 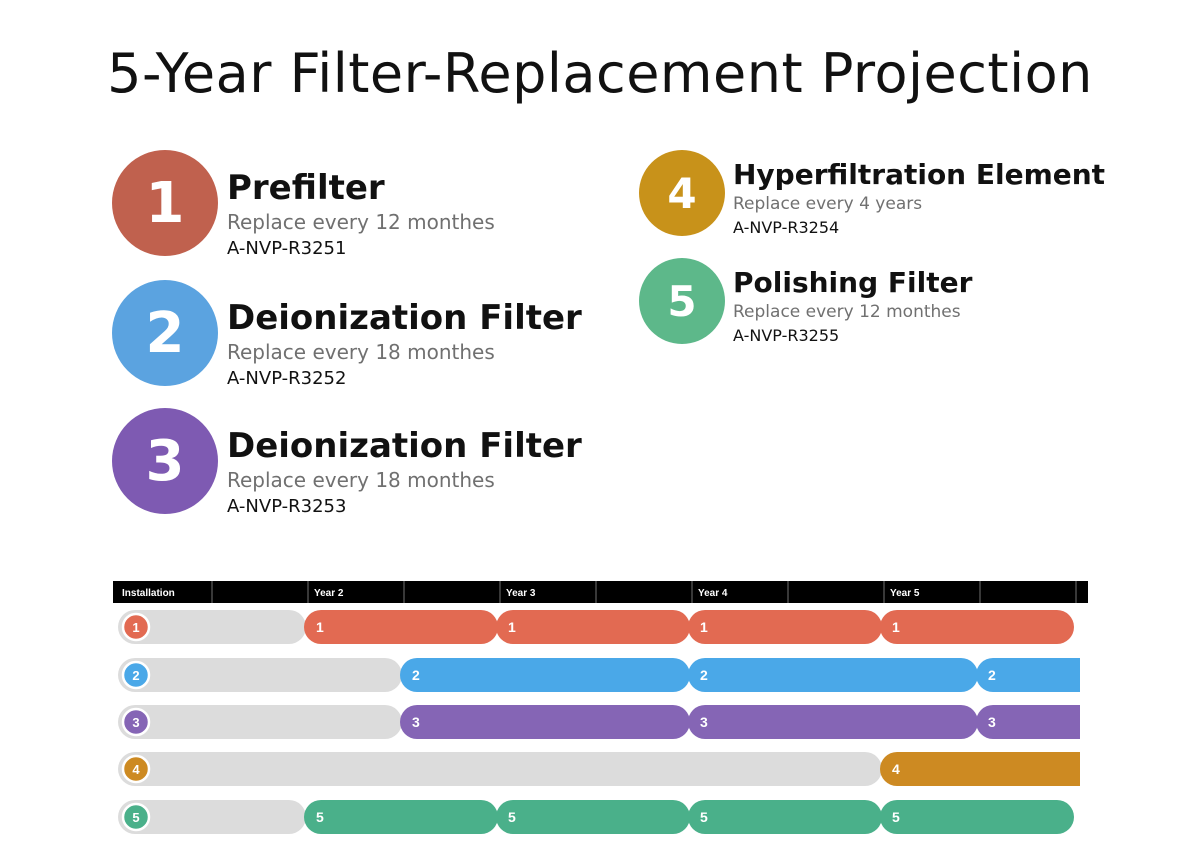 What do you see at coordinates (853, 282) in the screenshot?
I see `filter-5-name: Polishing Filter` at bounding box center [853, 282].